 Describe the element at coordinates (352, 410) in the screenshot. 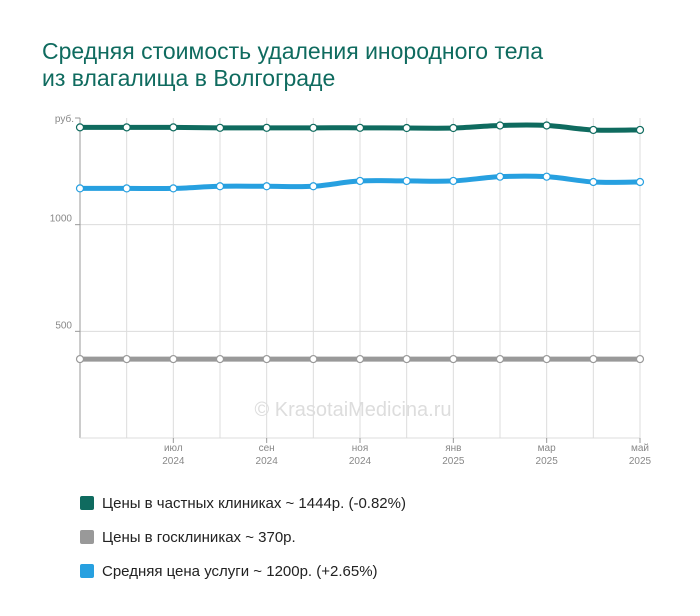

I see `watermark: © KrasotaiMedicina.ru` at that location.